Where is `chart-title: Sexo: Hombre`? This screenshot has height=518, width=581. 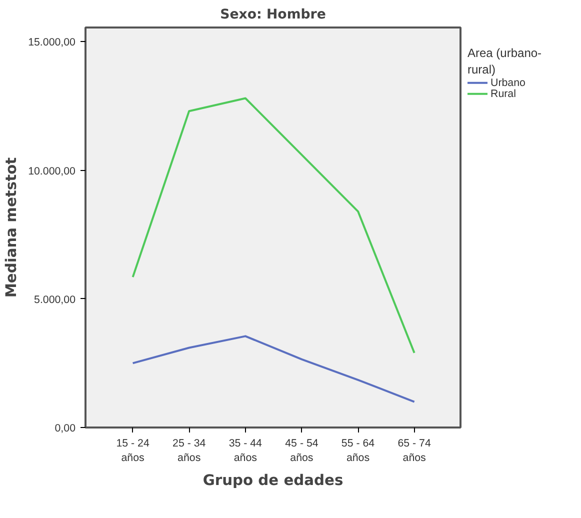
chart-title: Sexo: Hombre is located at coordinates (273, 15).